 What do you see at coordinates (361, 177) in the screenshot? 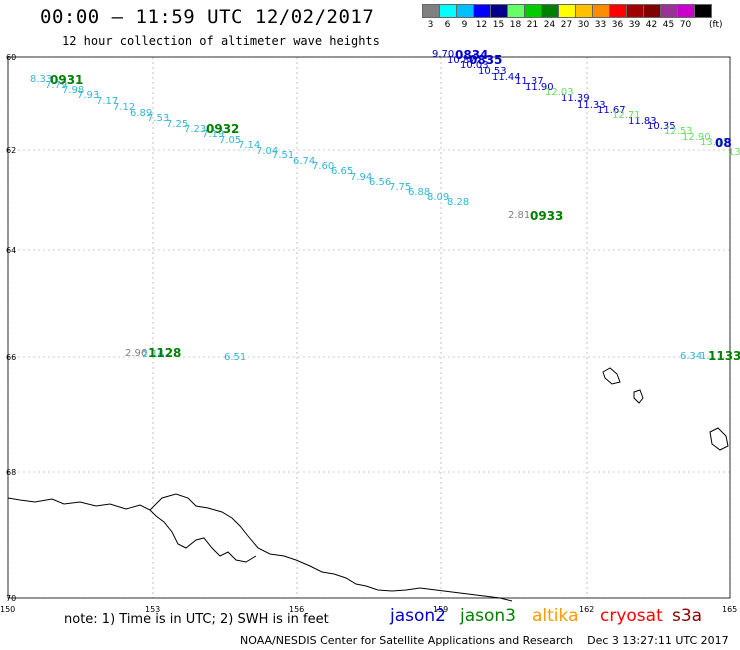
I see `wave-height-label: 7.94` at bounding box center [361, 177].